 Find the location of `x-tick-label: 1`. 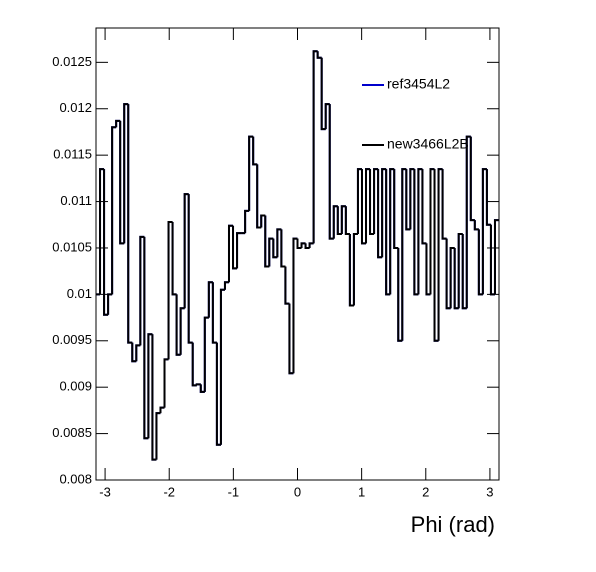

x-tick-label: 1 is located at coordinates (361, 491).